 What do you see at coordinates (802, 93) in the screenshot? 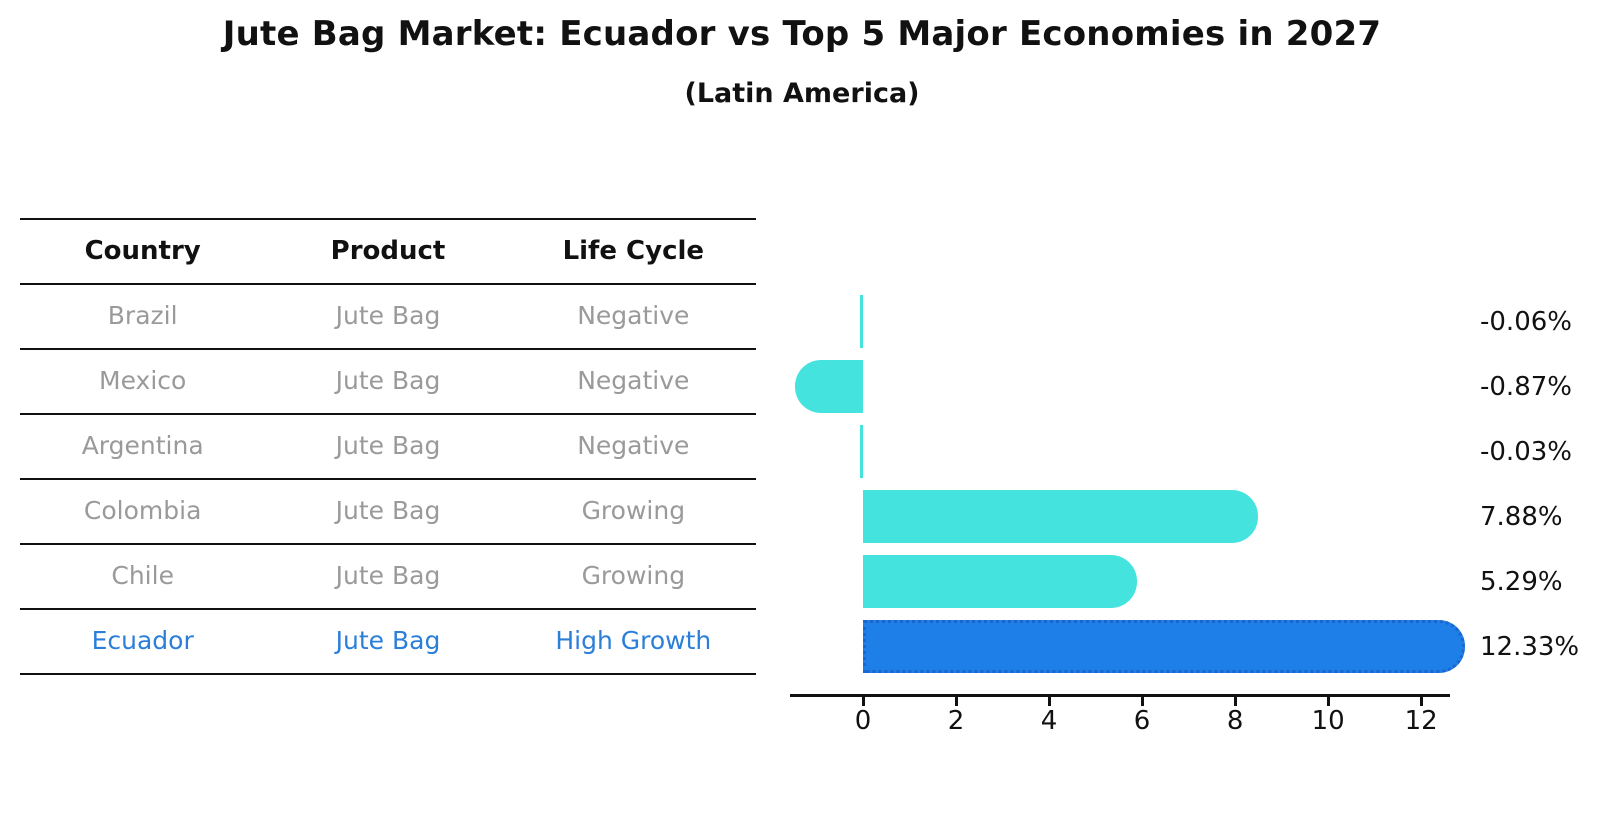
I see `chart-subtitle: (Latin America)` at bounding box center [802, 93].